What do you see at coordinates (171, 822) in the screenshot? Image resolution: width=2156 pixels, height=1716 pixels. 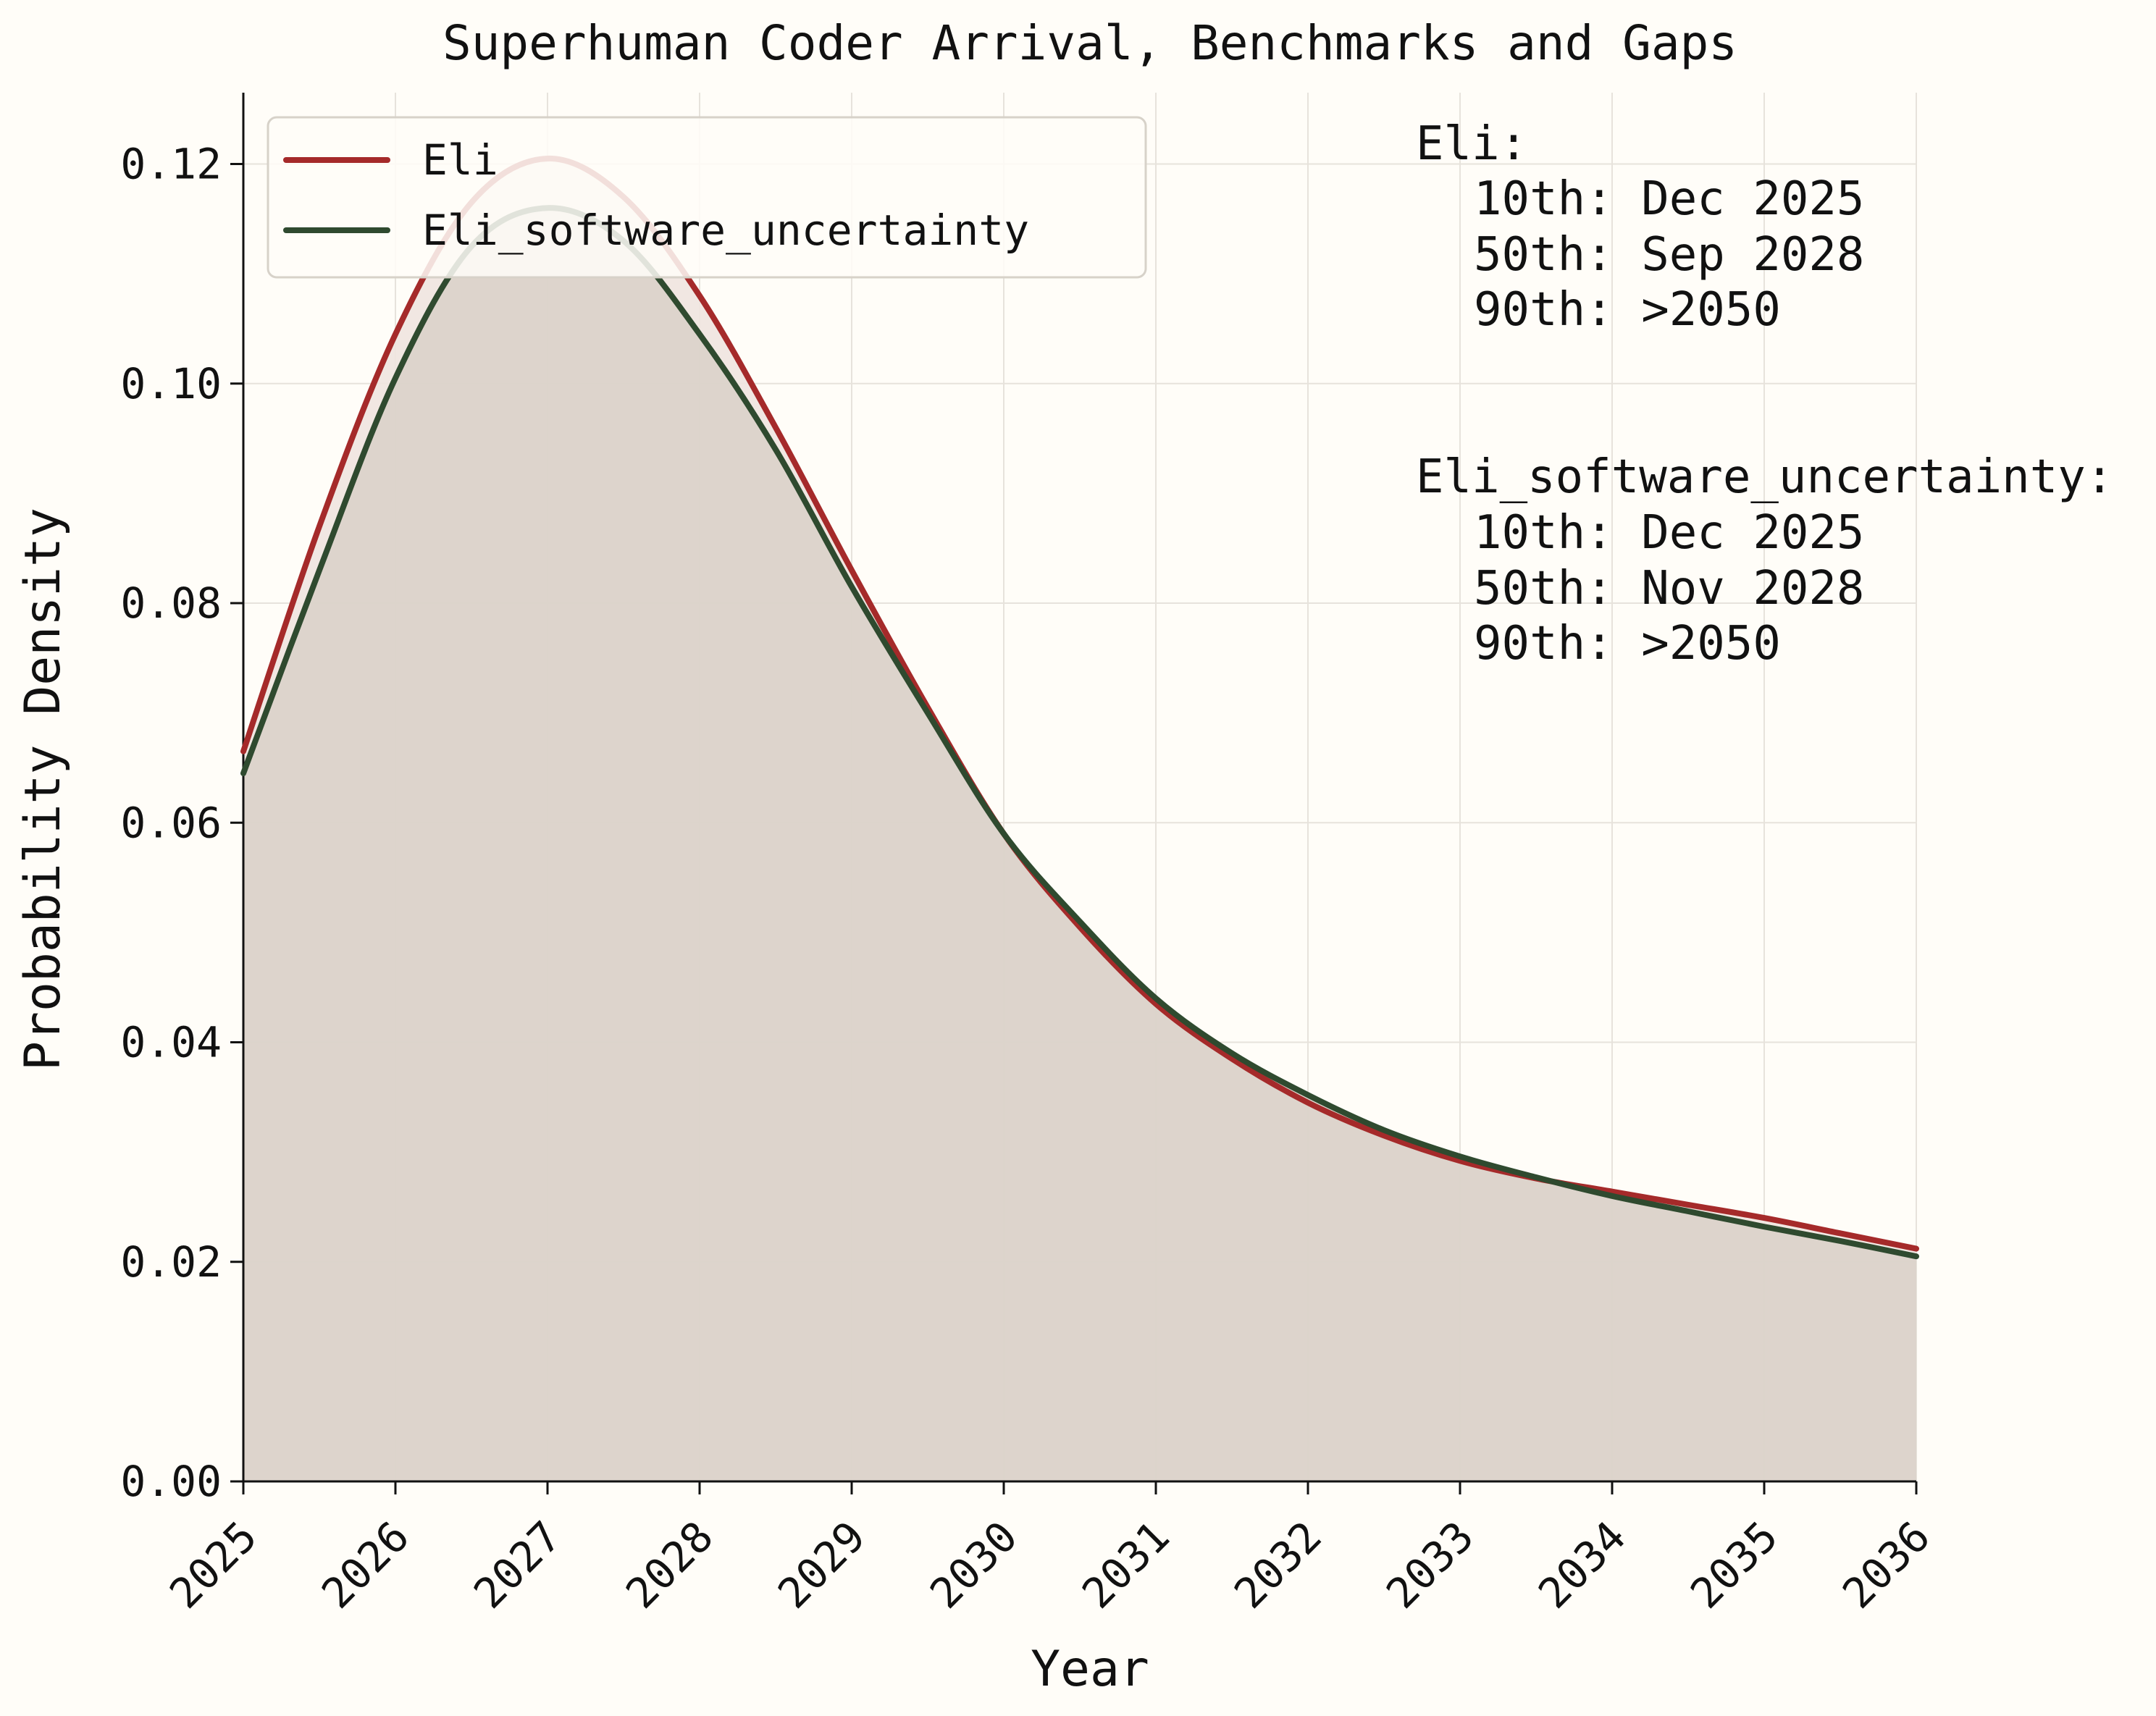 I see `y-tick-label: 0.06` at bounding box center [171, 822].